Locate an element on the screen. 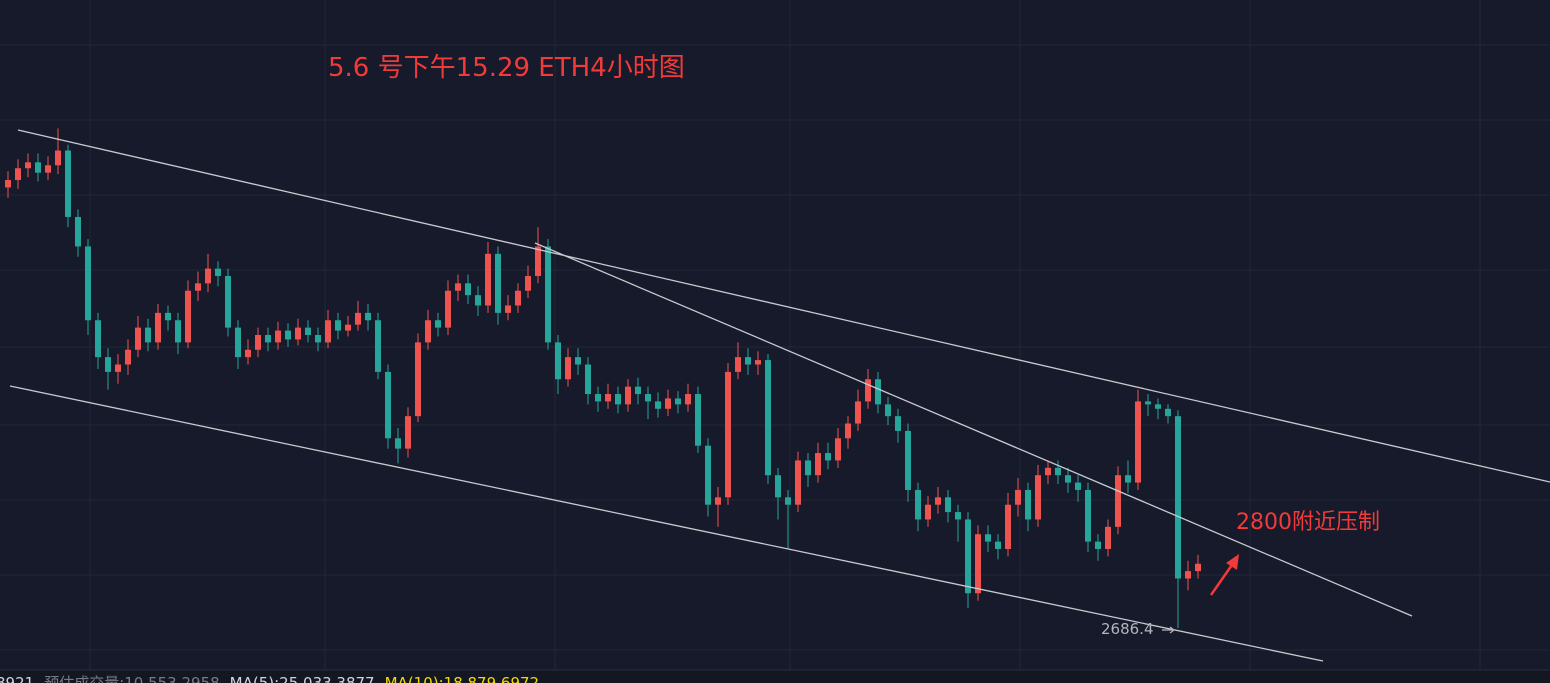  arrow-head is located at coordinates (1232, 562).